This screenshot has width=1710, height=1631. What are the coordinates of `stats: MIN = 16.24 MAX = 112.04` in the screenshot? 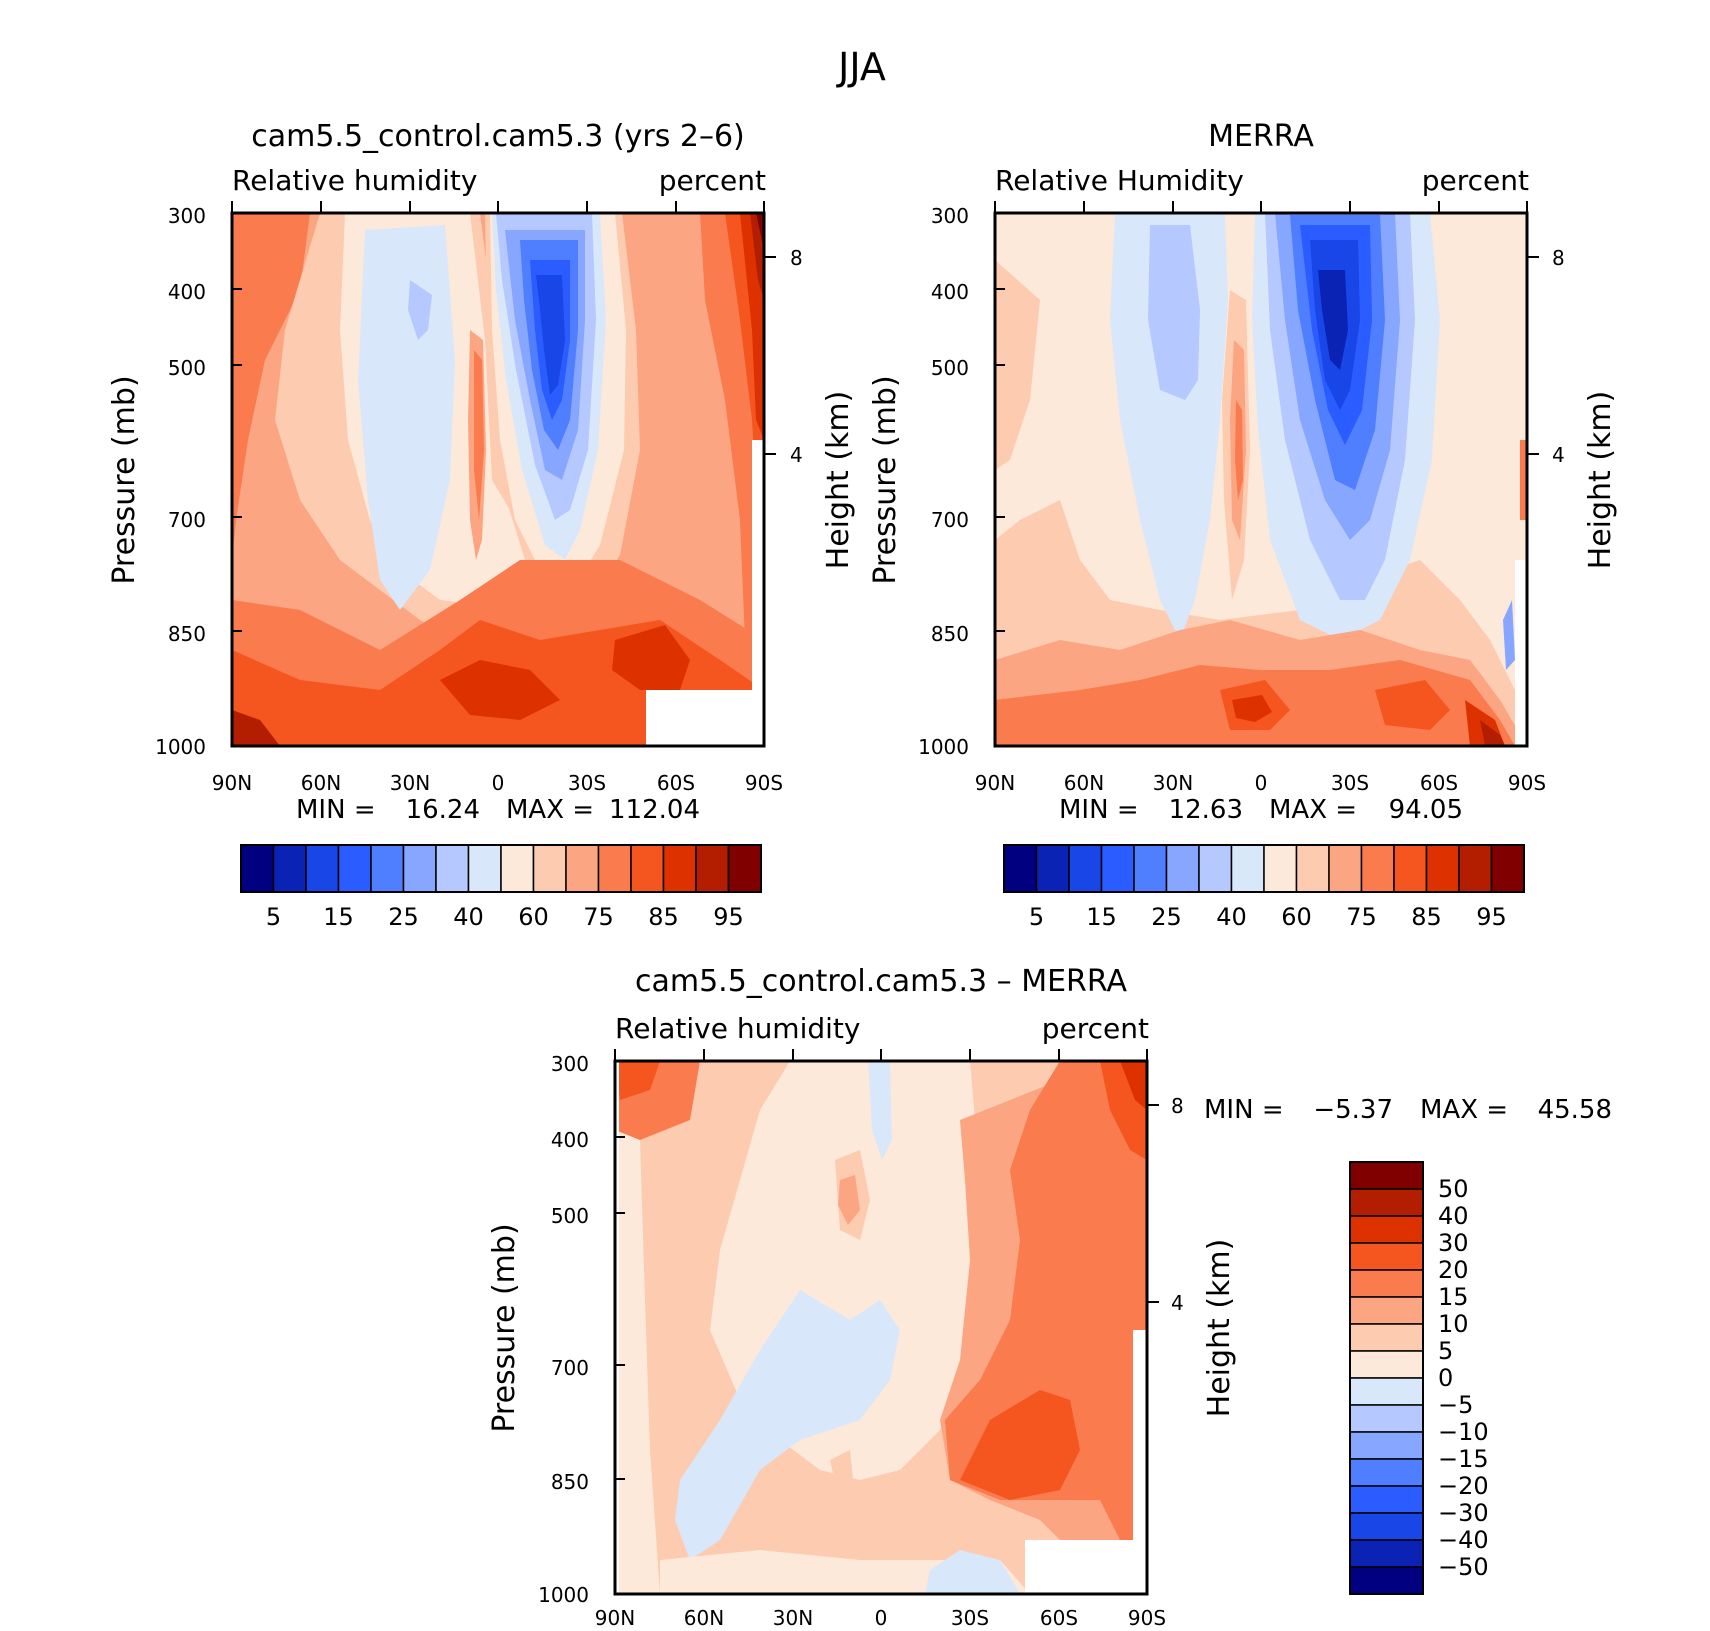 It's located at (498, 810).